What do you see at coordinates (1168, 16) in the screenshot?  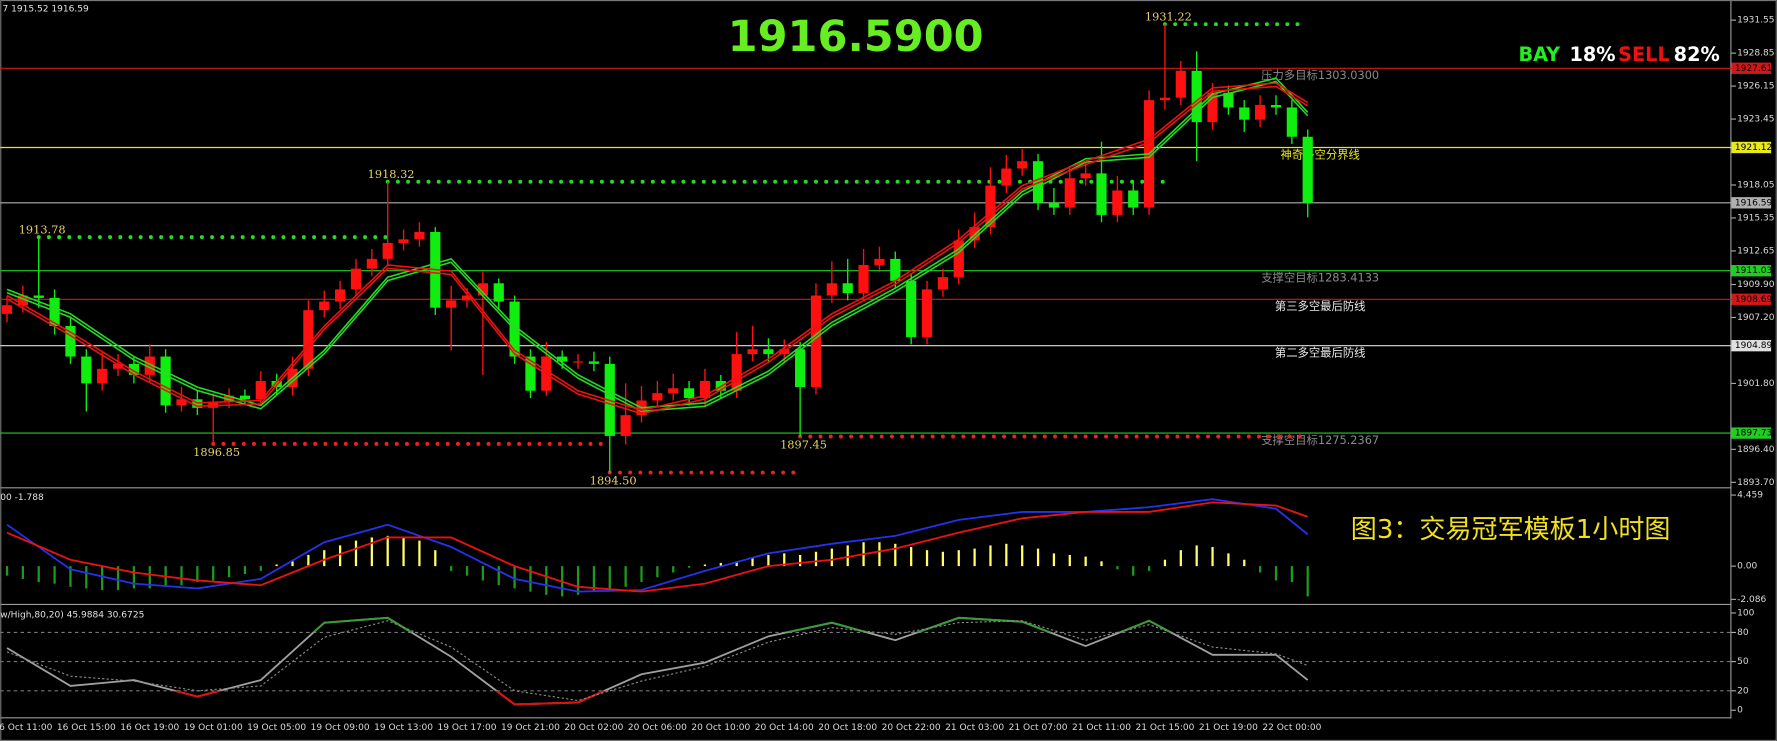 I see `extreme-label: 1931.22` at bounding box center [1168, 16].